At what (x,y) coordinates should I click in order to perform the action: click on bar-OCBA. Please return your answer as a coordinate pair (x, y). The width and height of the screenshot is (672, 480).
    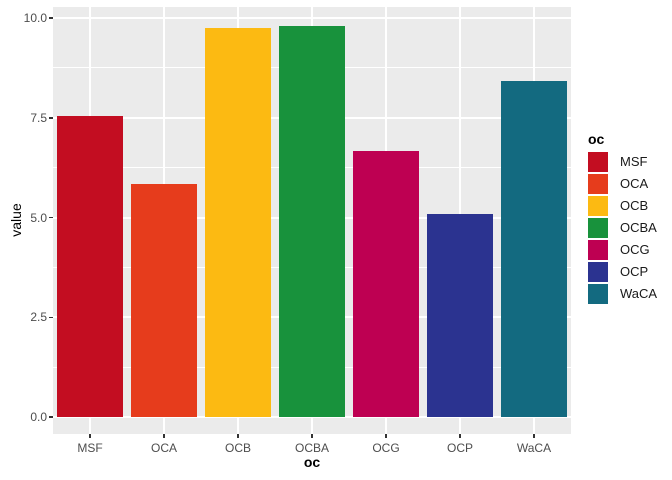
    Looking at the image, I should click on (312, 221).